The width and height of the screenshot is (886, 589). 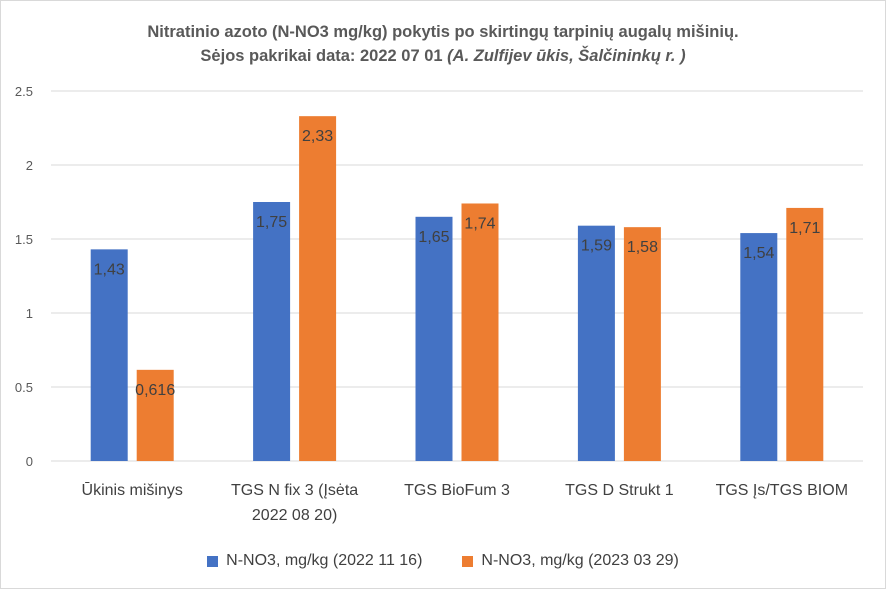 I want to click on data-label: 1,58, so click(x=642, y=247).